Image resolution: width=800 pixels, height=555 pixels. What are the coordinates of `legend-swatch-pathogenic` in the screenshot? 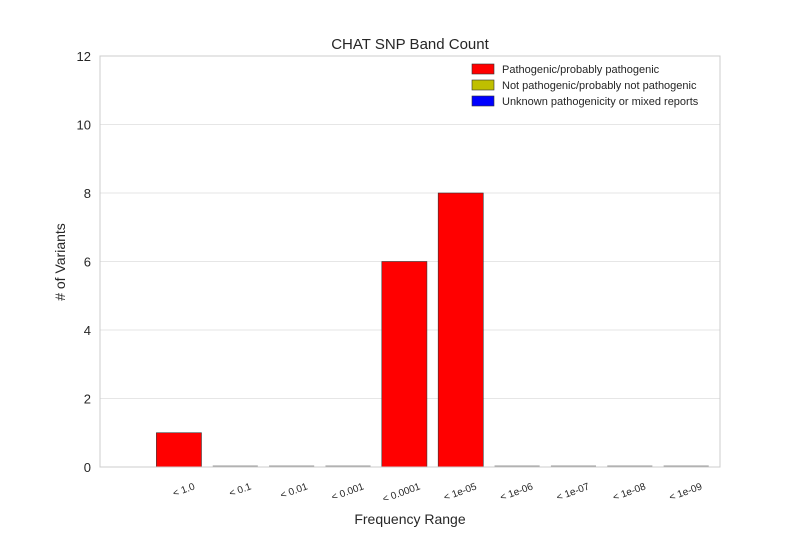 It's located at (483, 69).